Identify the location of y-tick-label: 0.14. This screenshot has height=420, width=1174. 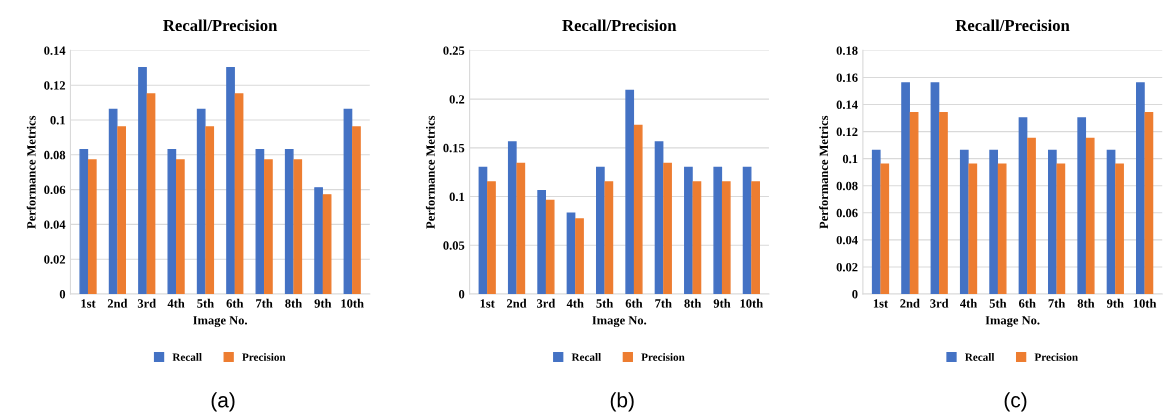
(55, 50).